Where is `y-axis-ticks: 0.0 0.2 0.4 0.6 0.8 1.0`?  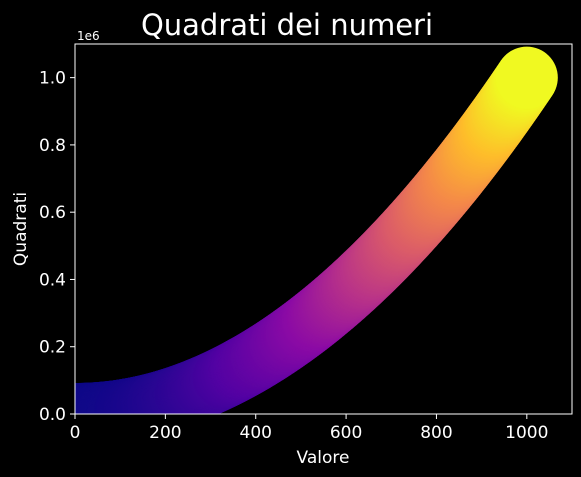 y-axis-ticks: 0.0 0.2 0.4 0.6 0.8 1.0 is located at coordinates (57, 247).